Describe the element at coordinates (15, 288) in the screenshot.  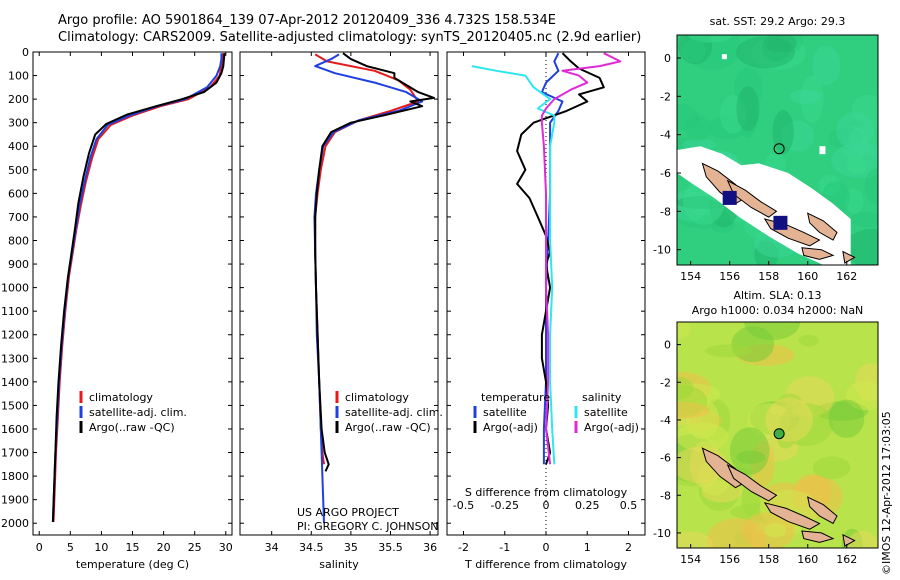
I see `depth-tick-label: 1000` at that location.